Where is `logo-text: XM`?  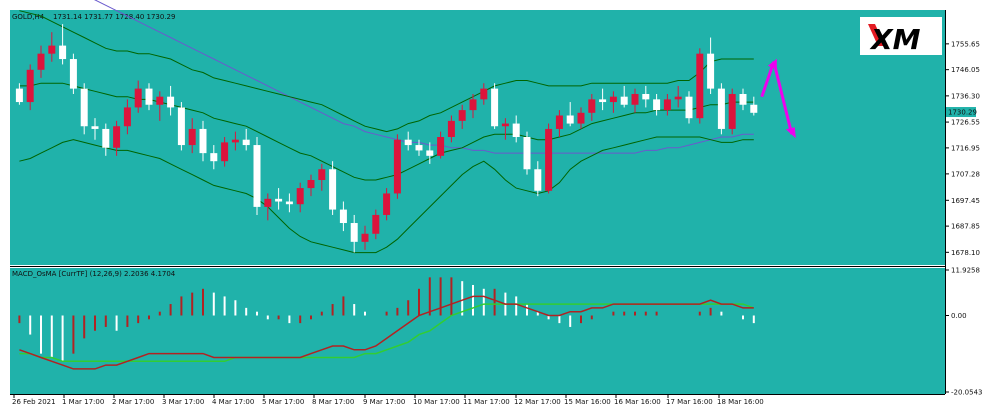
logo-text: XM is located at coordinates (895, 39).